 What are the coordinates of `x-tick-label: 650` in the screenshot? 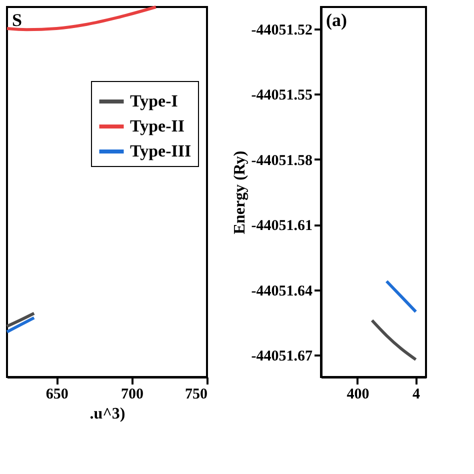 It's located at (57, 394).